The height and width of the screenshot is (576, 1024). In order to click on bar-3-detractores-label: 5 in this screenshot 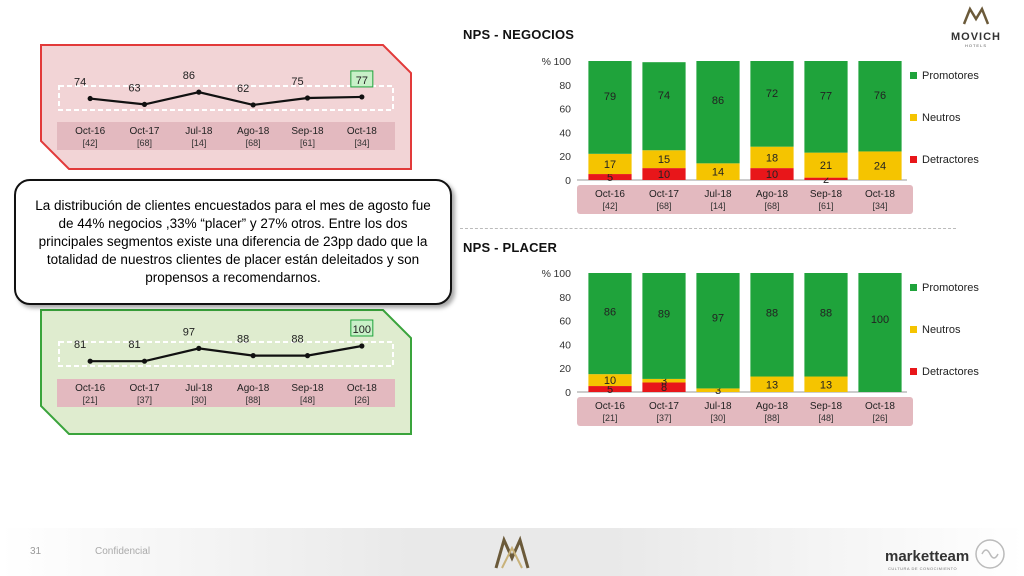, I will do `click(610, 390)`.